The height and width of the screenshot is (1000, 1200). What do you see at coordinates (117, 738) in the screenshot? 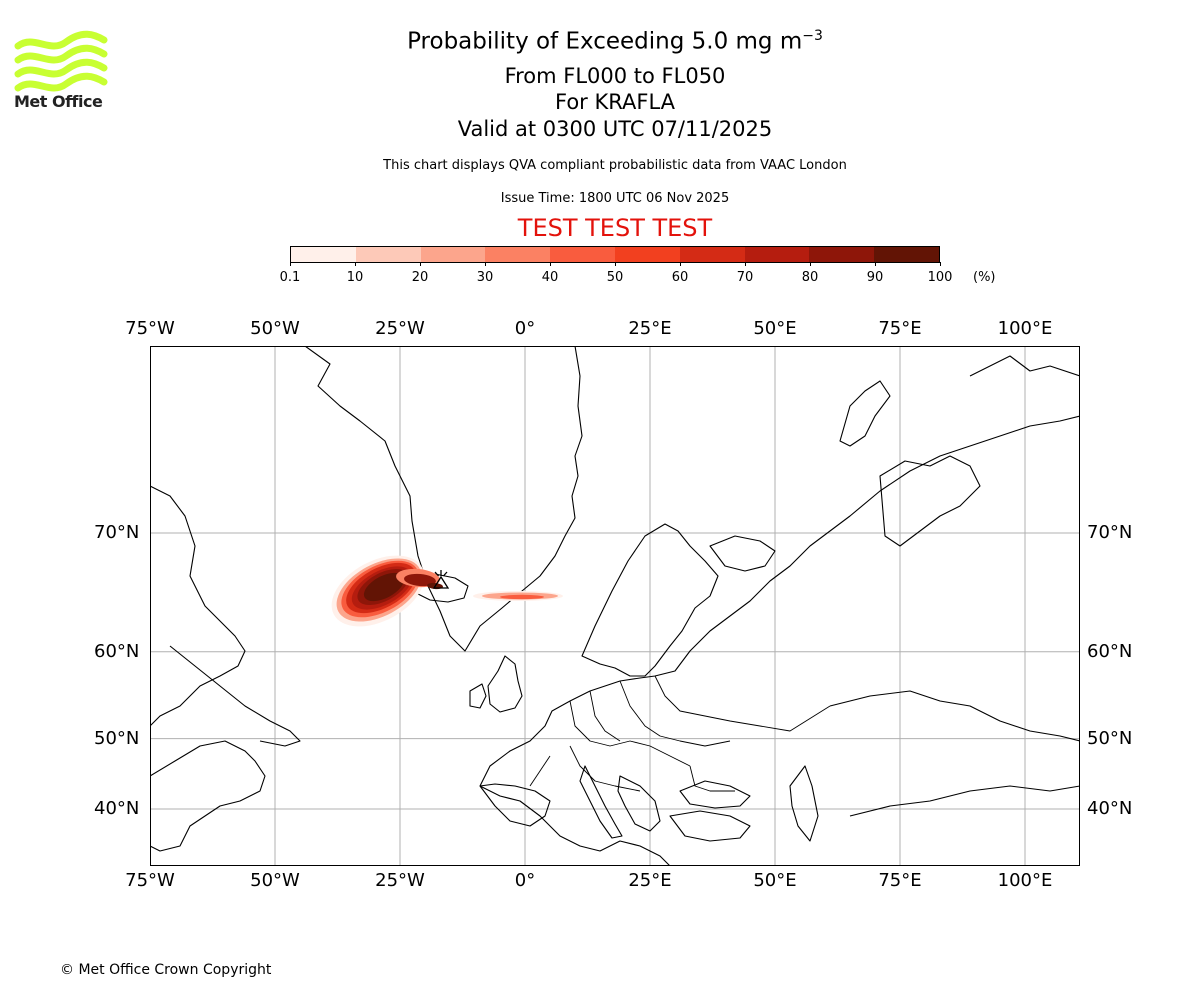
I see `lat-label-left: 50°N` at bounding box center [117, 738].